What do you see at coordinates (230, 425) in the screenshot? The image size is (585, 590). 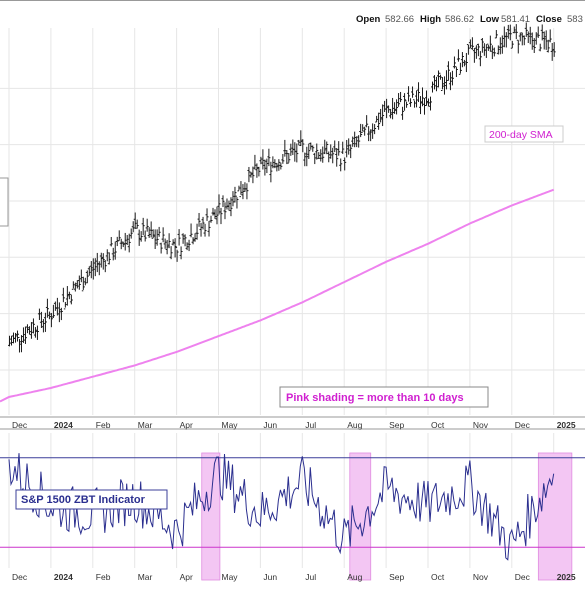 I see `x-tick-label: May` at bounding box center [230, 425].